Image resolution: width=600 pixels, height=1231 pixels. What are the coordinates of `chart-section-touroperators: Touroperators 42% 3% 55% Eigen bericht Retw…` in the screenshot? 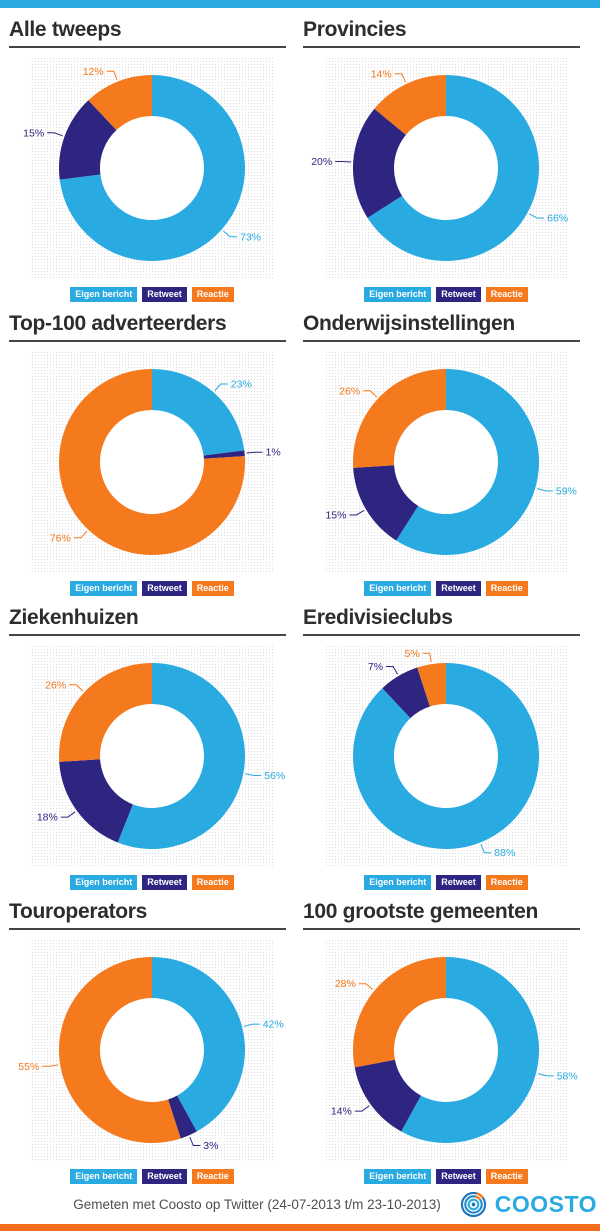 It's located at (147, 1037).